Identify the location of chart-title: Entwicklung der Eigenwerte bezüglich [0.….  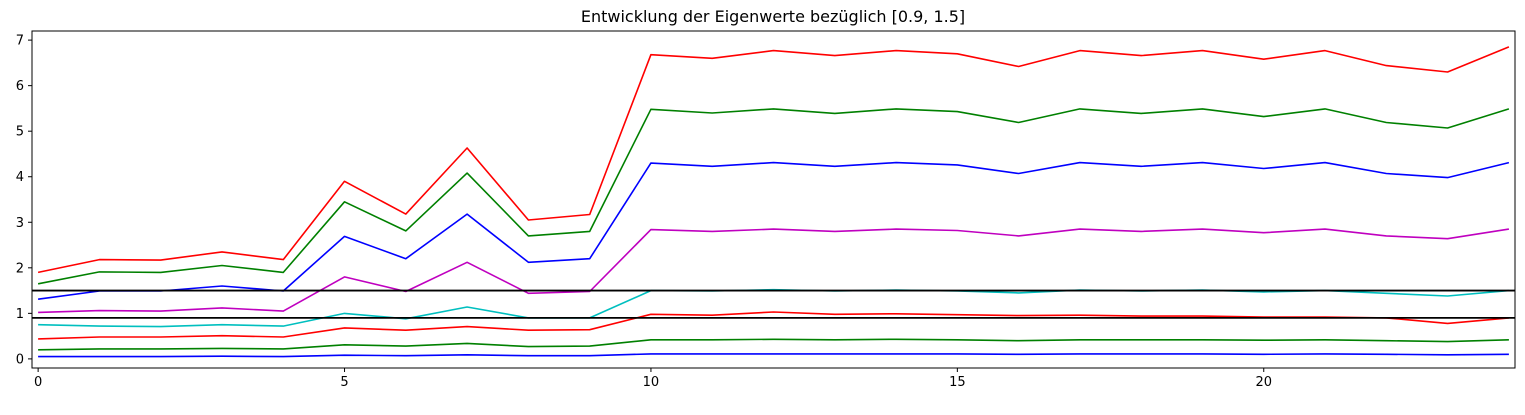
(773, 16).